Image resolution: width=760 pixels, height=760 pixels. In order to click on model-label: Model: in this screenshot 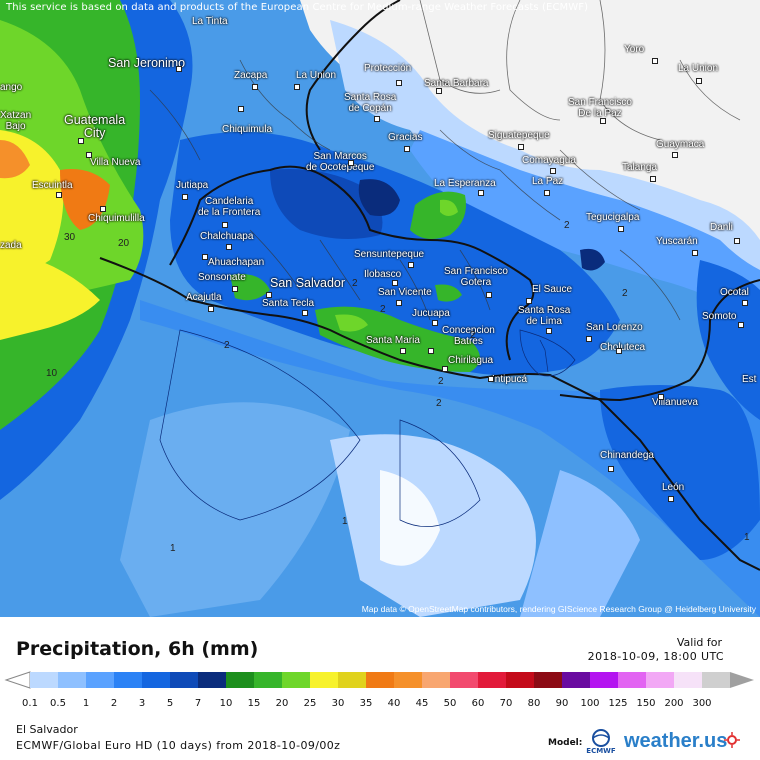, I will do `click(565, 743)`.